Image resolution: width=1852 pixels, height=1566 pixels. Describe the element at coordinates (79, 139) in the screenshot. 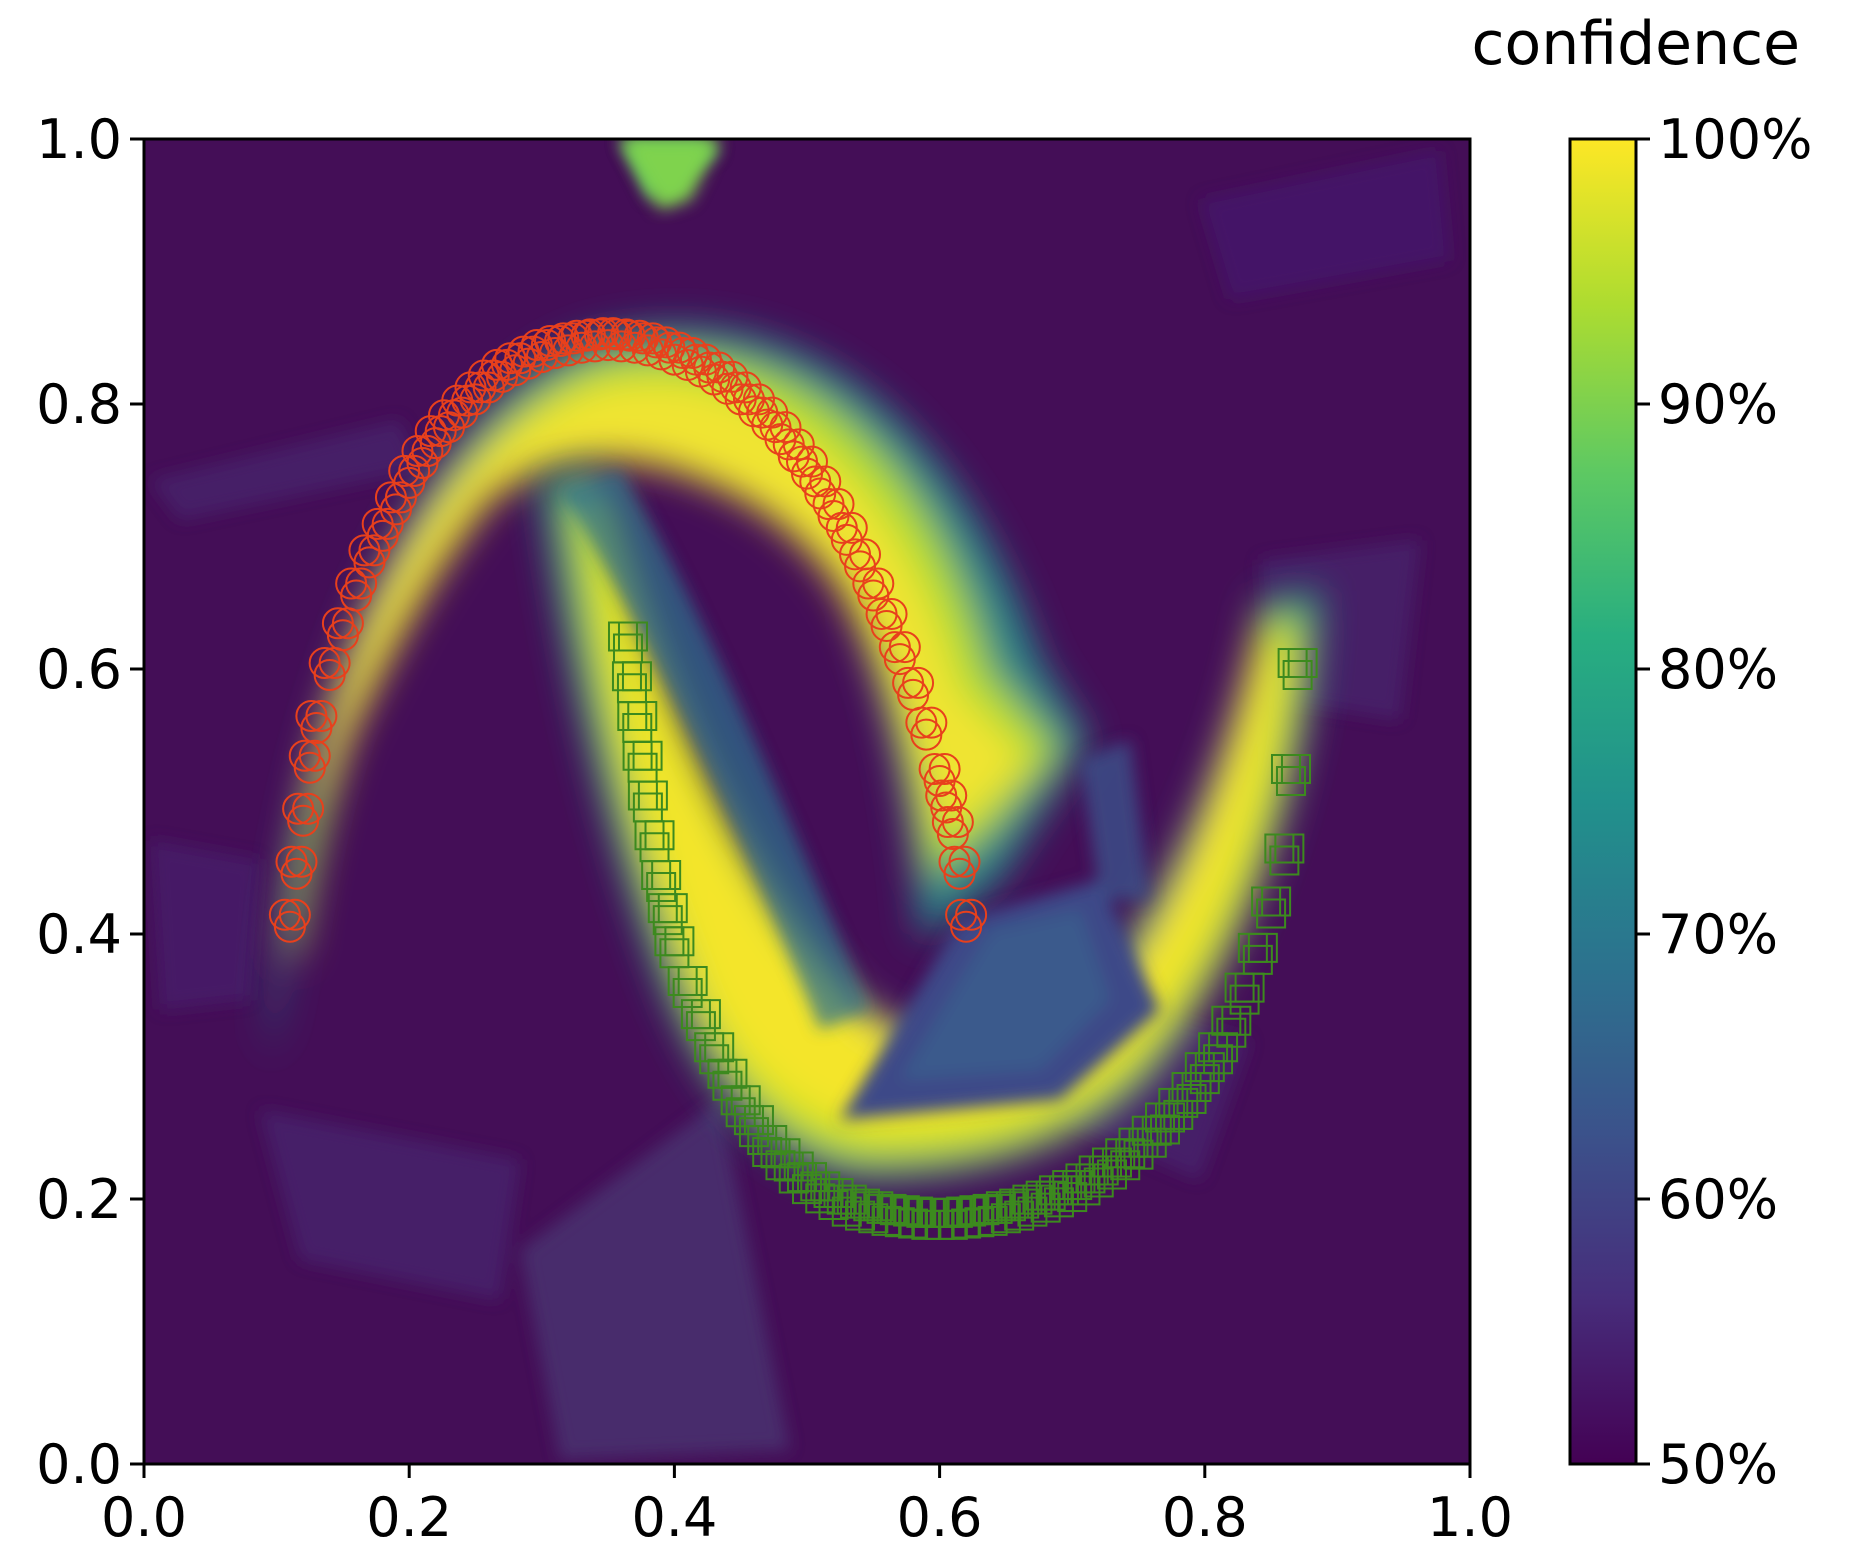

I see `y-tick-label: 1.0` at that location.